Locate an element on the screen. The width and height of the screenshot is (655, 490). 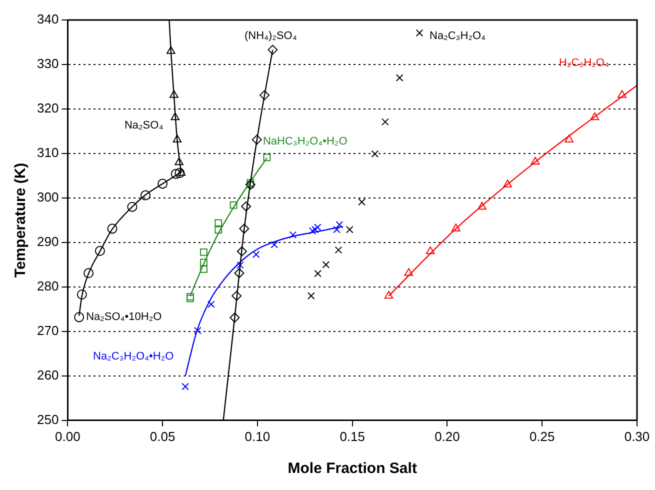
text: H₂C₃H₂O₄ is located at coordinates (584, 63).